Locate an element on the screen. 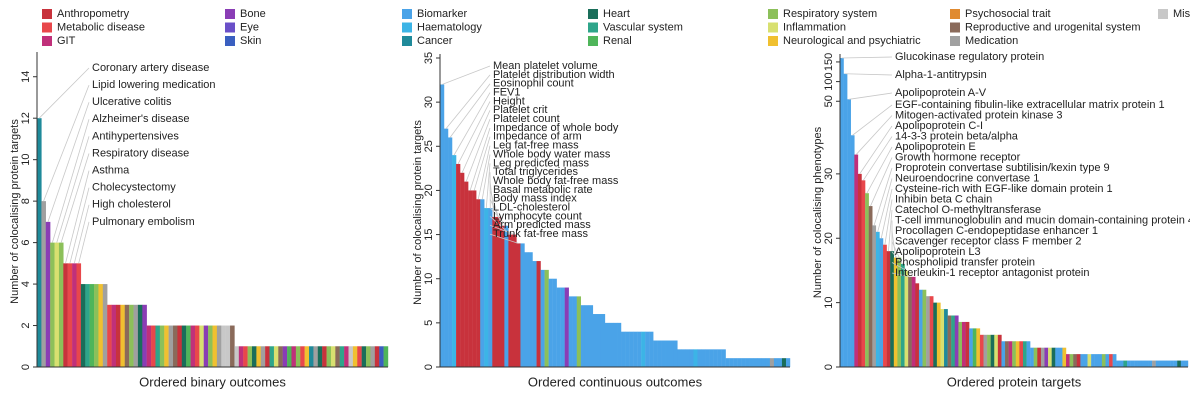 This screenshot has height=397, width=1190. y-tick-label: 50 is located at coordinates (829, 101).